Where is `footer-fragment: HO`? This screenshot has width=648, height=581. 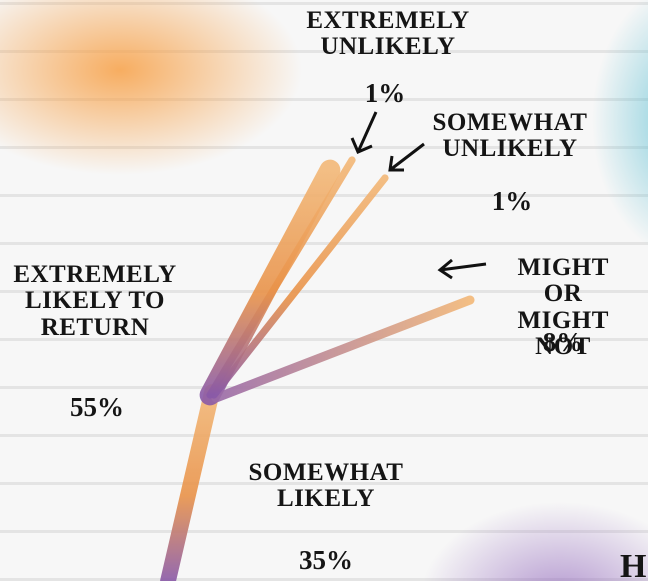
footer-fragment: HO is located at coordinates (634, 564).